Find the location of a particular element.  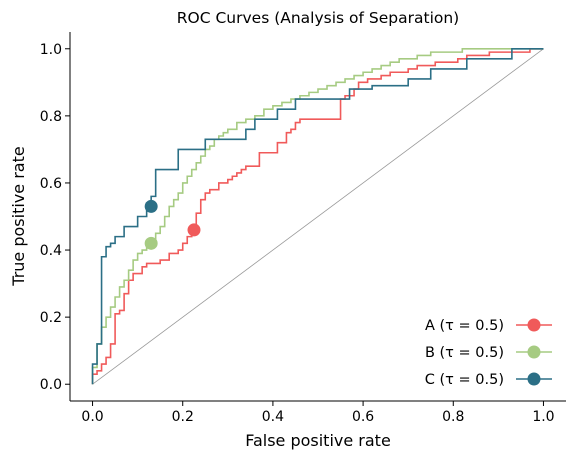

legend-label-series-0: A (τ = 0.5) is located at coordinates (464, 326).